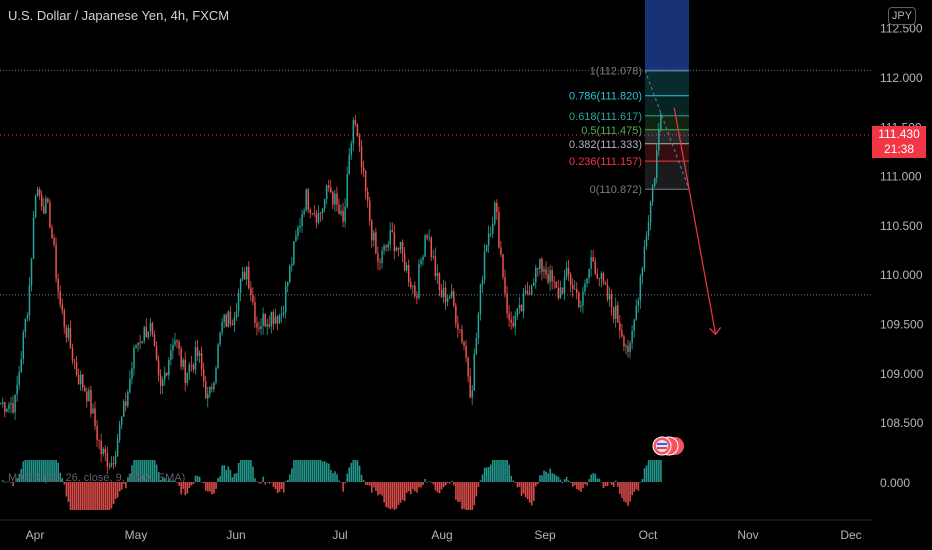 This screenshot has width=932, height=550. Describe the element at coordinates (667, 175) in the screenshot. I see `fib-zone` at that location.